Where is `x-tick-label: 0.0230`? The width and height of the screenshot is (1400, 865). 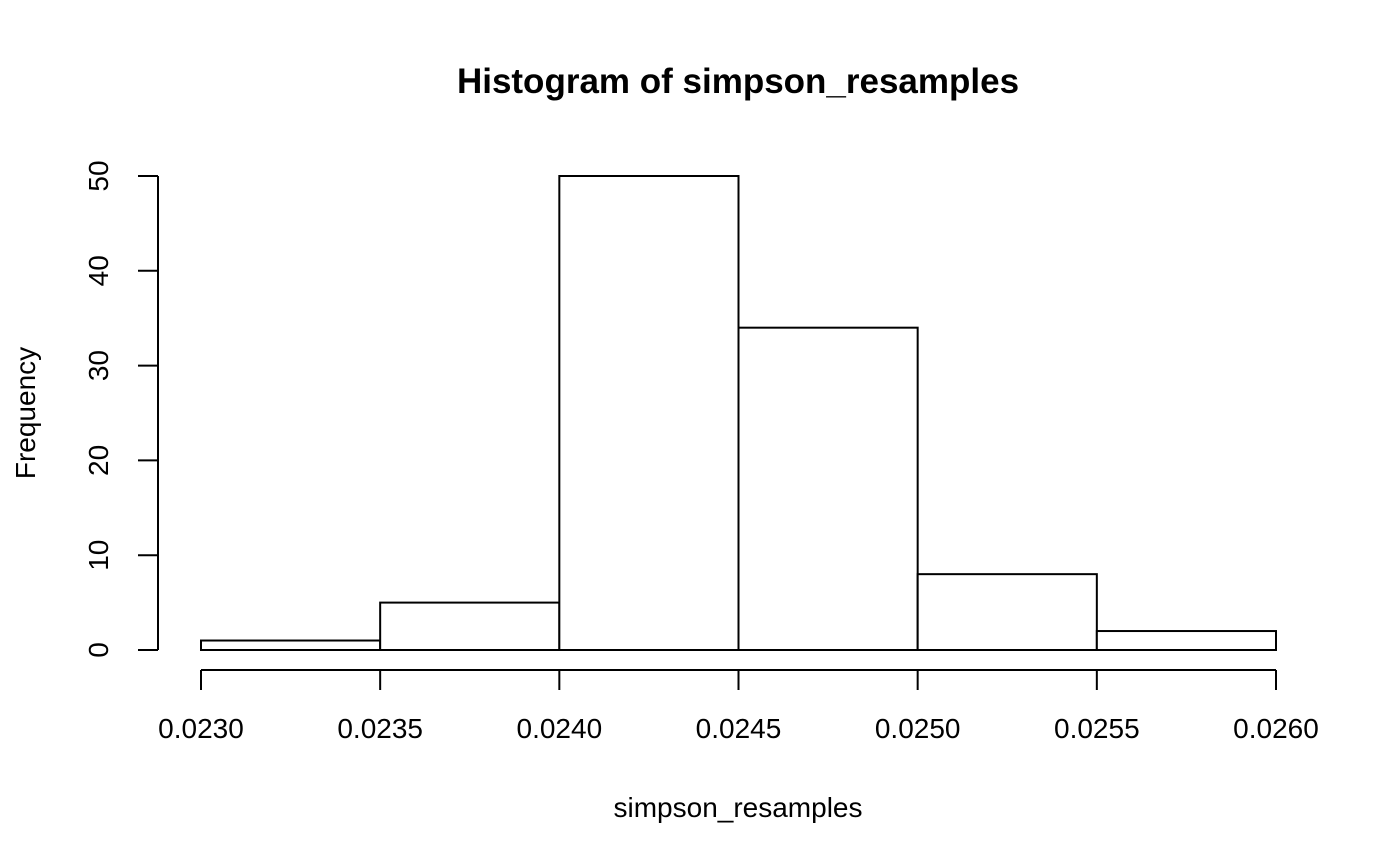
x-tick-label: 0.0230 is located at coordinates (201, 728).